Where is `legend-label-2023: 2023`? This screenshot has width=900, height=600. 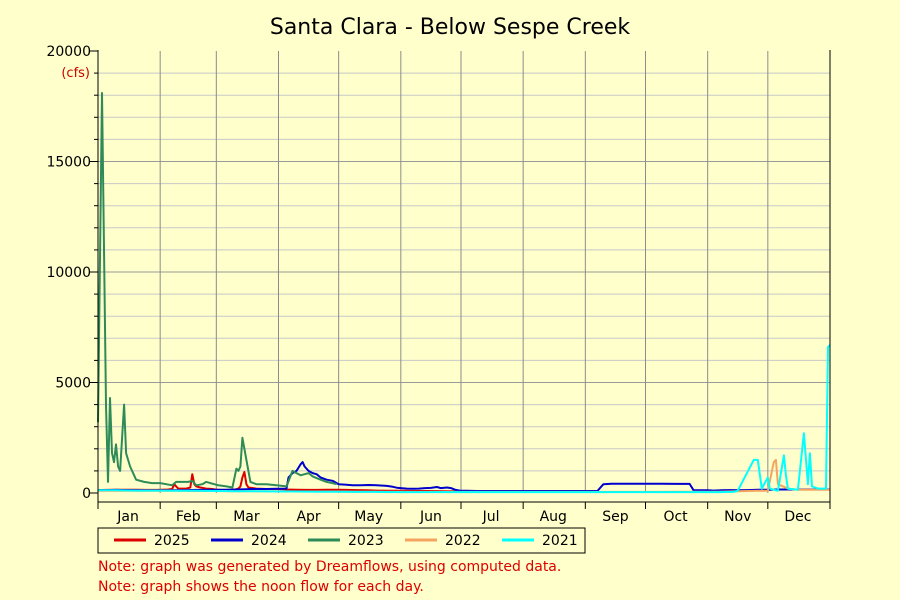
legend-label-2023: 2023 is located at coordinates (366, 541).